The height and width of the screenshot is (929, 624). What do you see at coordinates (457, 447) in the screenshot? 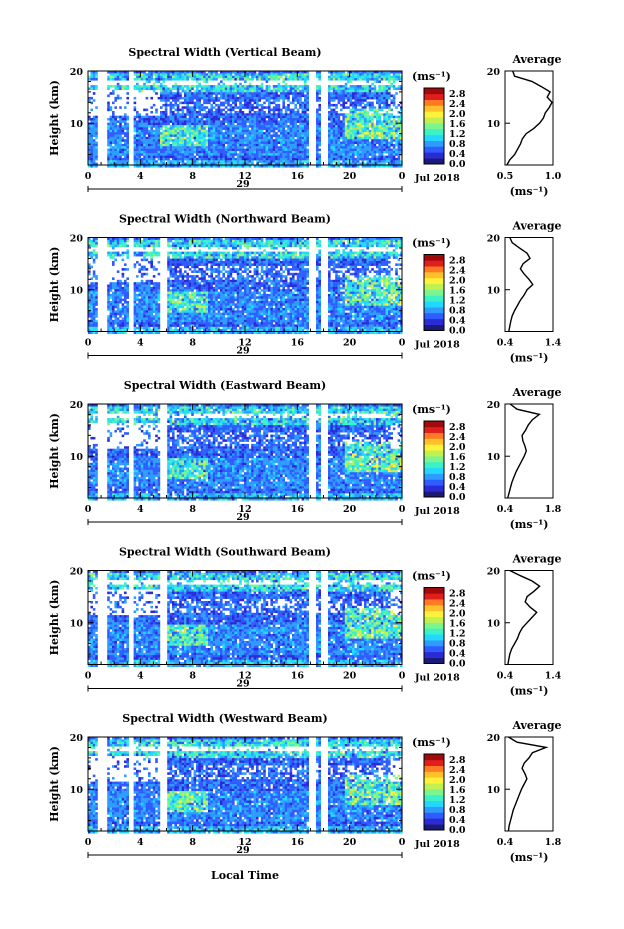
I see `colorbar-label: 2.0` at bounding box center [457, 447].